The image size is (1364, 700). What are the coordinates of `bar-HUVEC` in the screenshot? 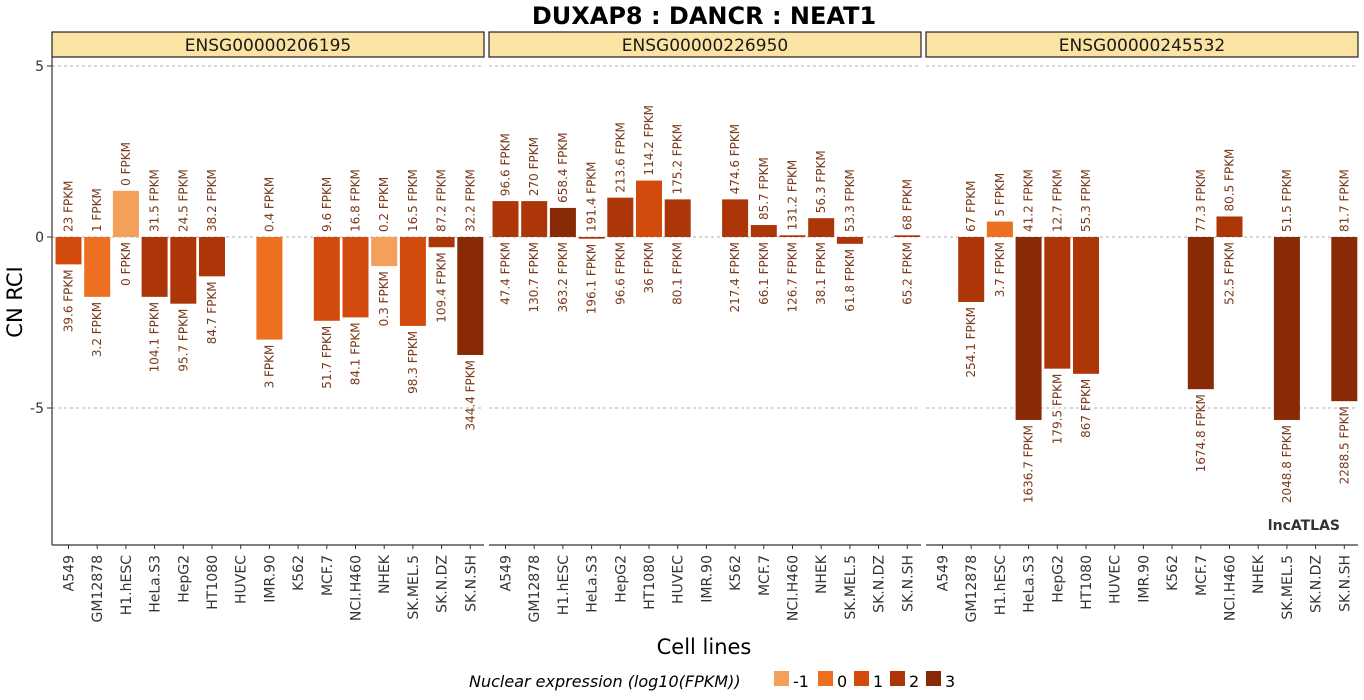 It's located at (677, 218).